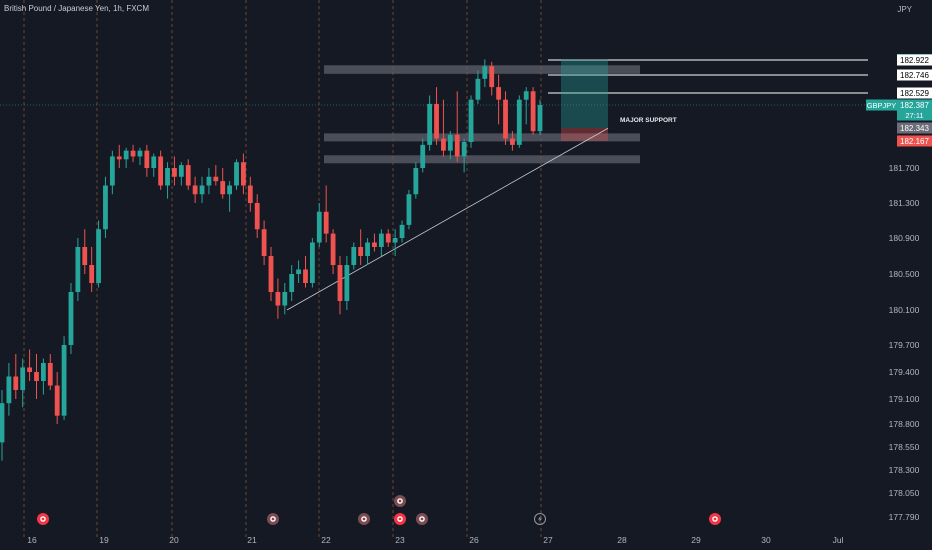  I want to click on x-tick-label: 16, so click(32, 540).